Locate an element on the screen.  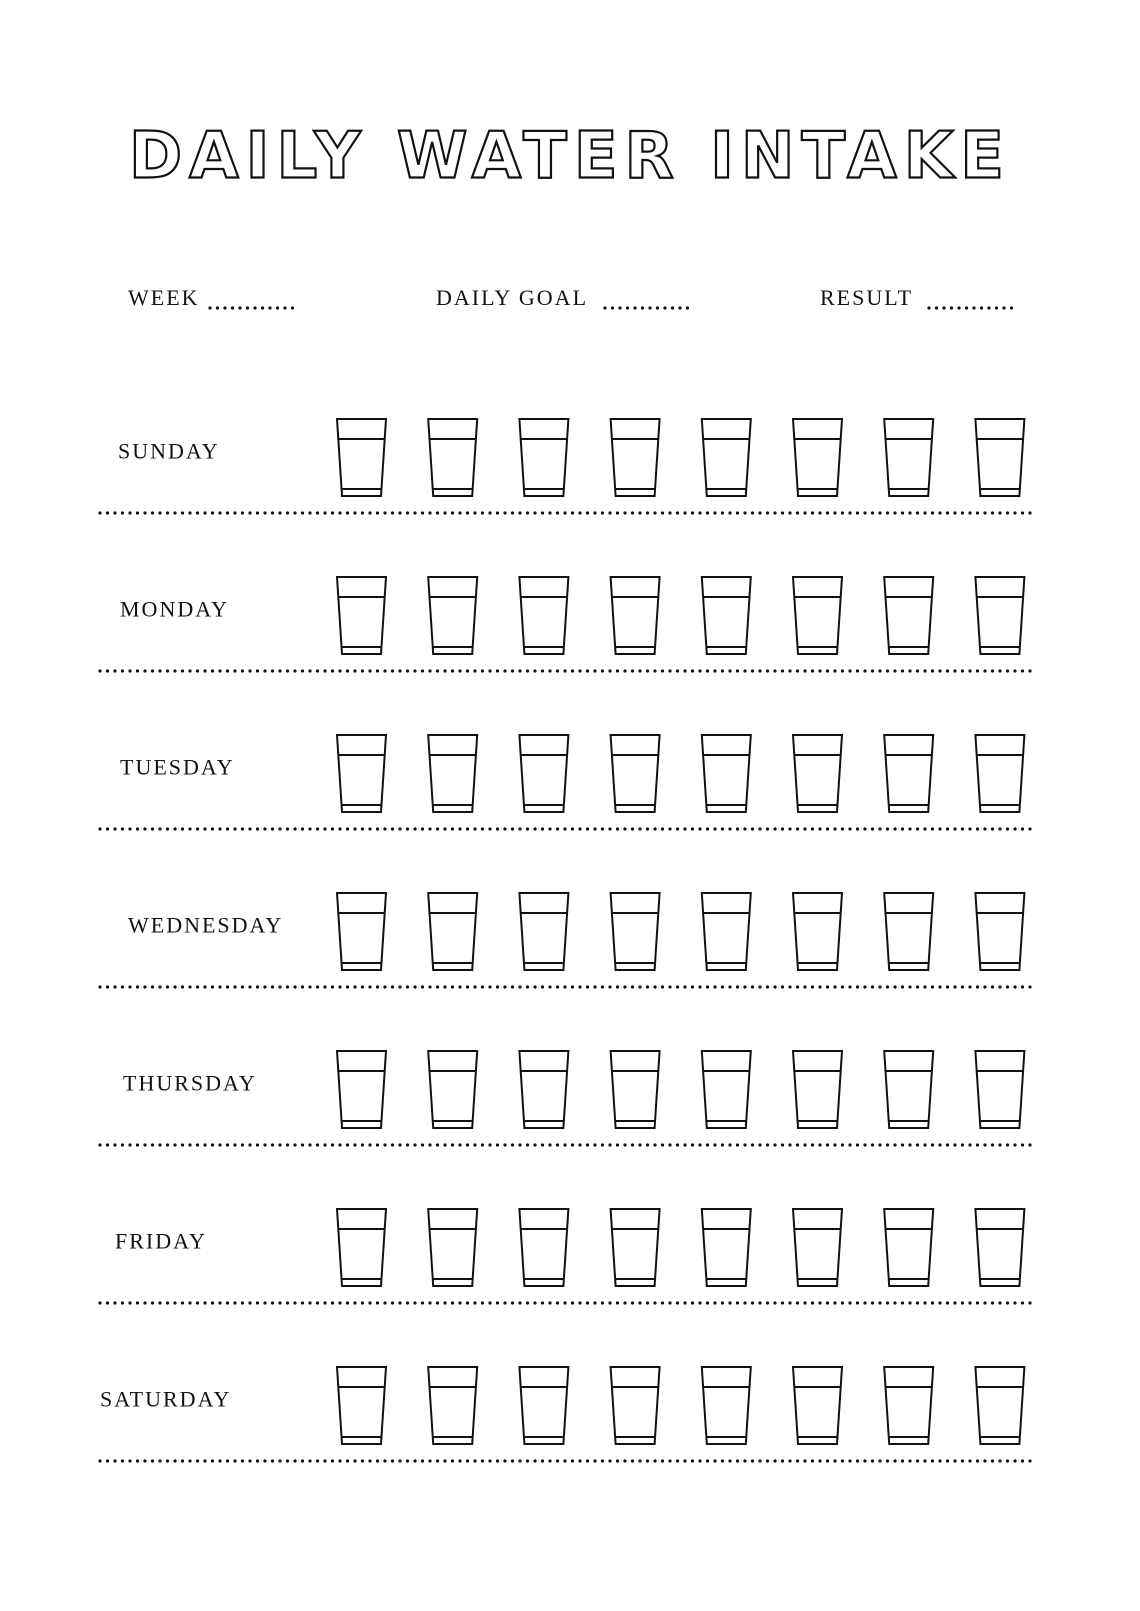
day-label: SUNDAY is located at coordinates (169, 451).